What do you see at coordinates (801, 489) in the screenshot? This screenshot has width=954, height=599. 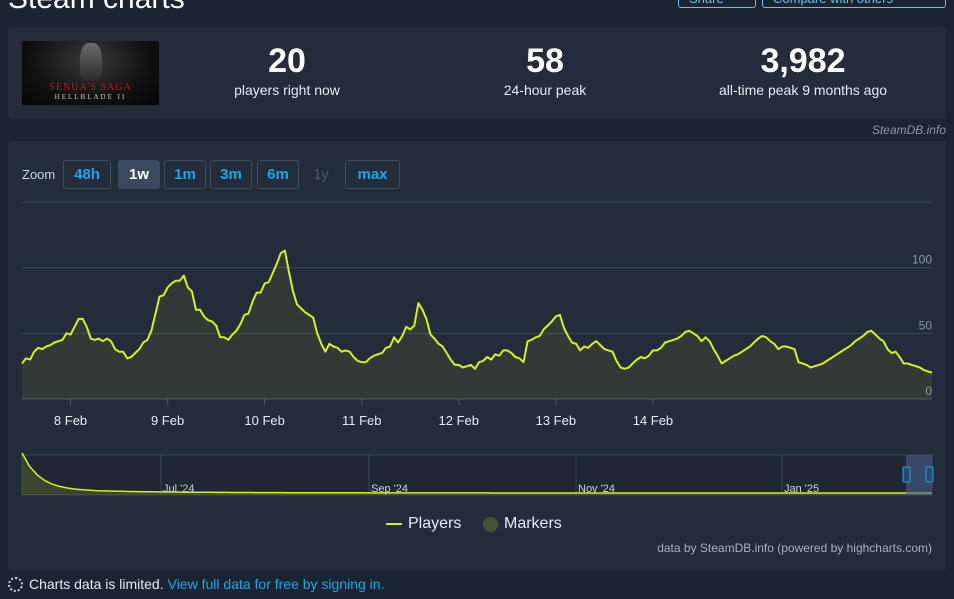 I see `navigator-tick-label: Jan '25` at bounding box center [801, 489].